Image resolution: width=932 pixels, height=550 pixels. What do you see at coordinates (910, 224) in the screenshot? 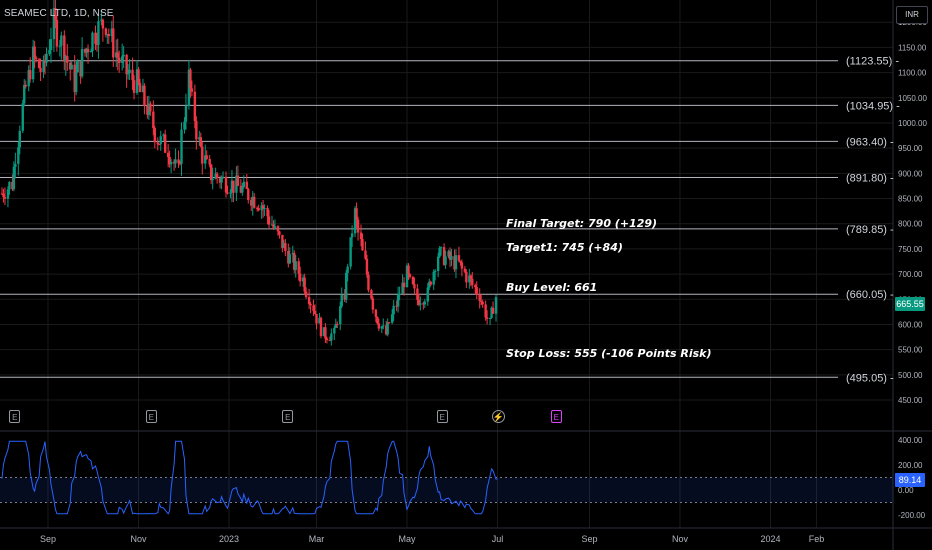
I see `y-tick-label: 800.00` at bounding box center [910, 224].